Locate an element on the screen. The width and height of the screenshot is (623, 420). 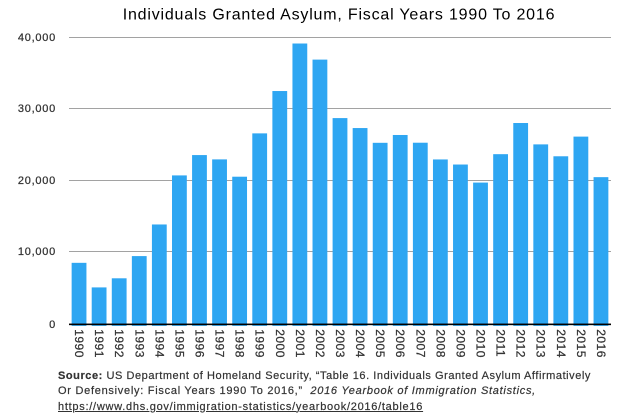
svg-text: 30,000 is located at coordinates (37, 109).